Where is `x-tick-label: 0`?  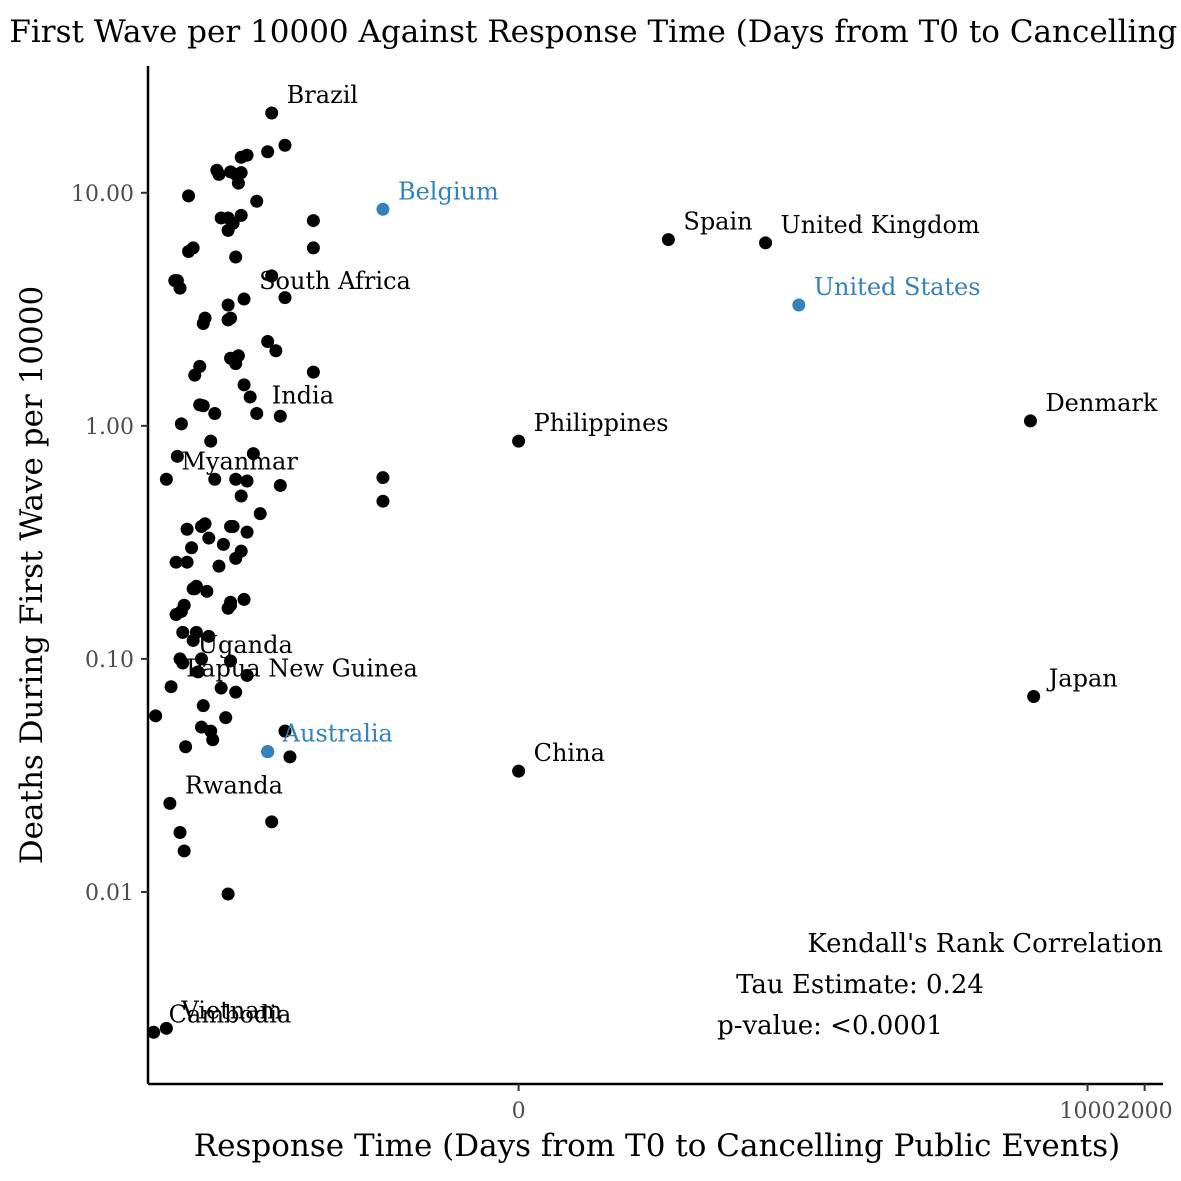 x-tick-label: 0 is located at coordinates (519, 1111).